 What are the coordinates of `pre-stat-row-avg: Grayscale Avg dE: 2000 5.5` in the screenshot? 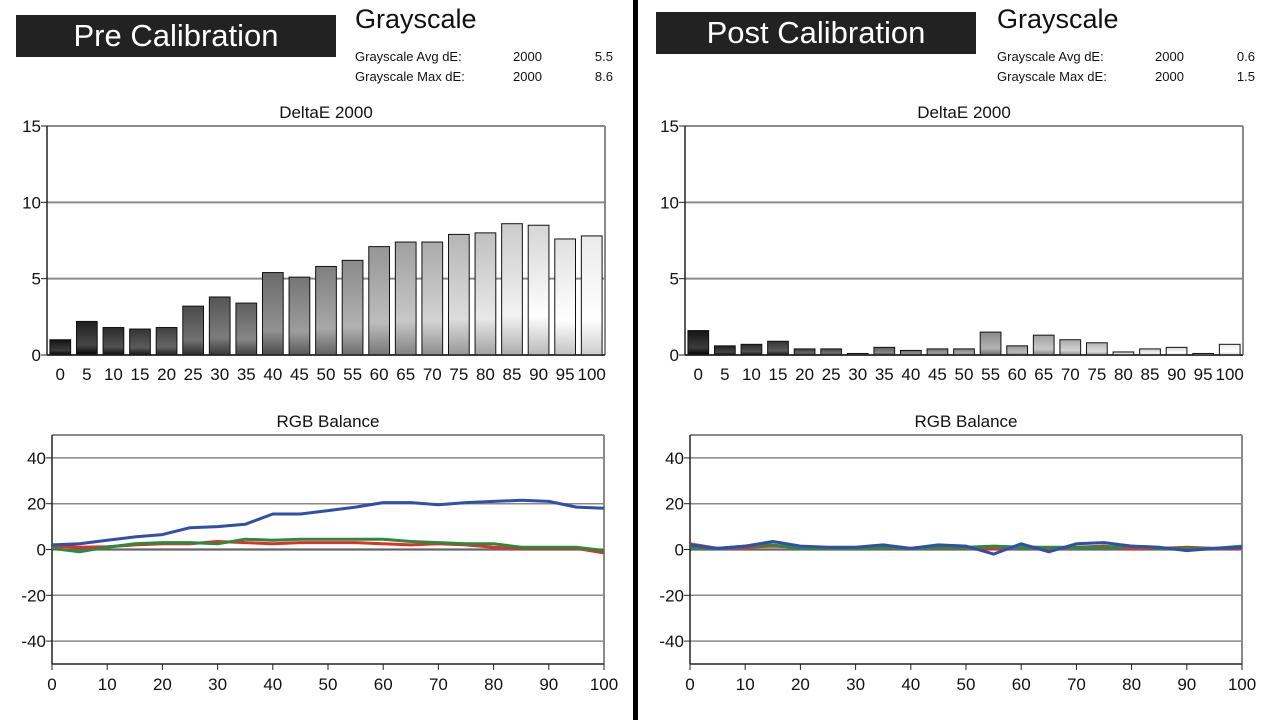 It's located at (484, 57).